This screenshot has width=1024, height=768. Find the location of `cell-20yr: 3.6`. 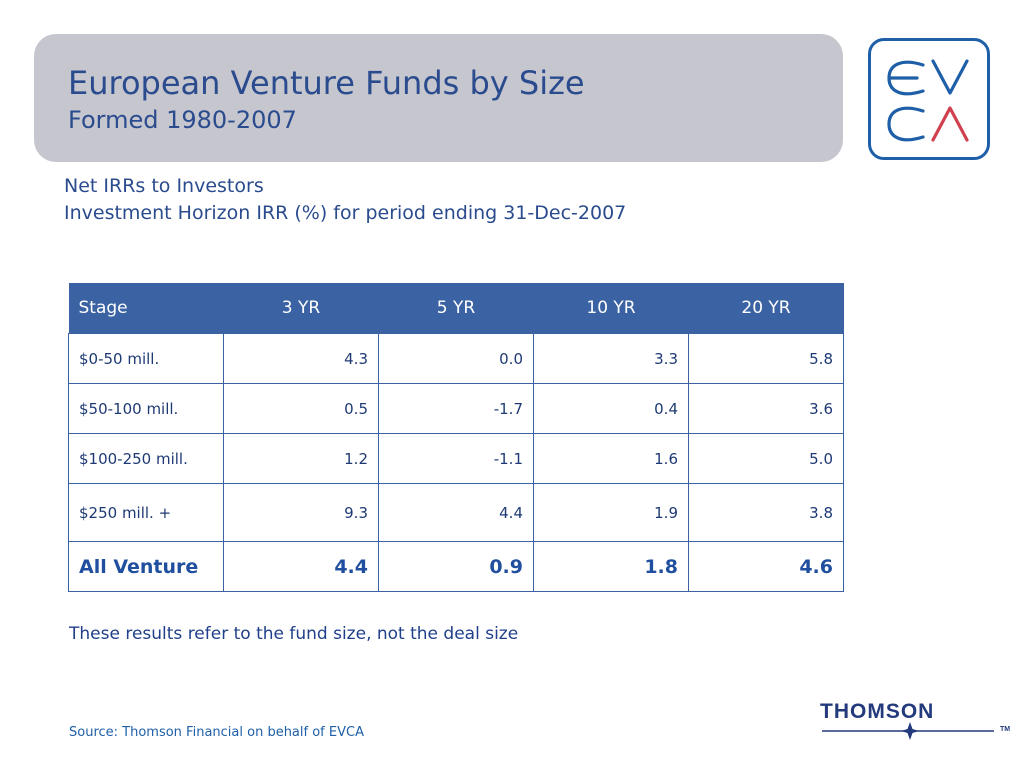

cell-20yr: 3.6 is located at coordinates (766, 408).